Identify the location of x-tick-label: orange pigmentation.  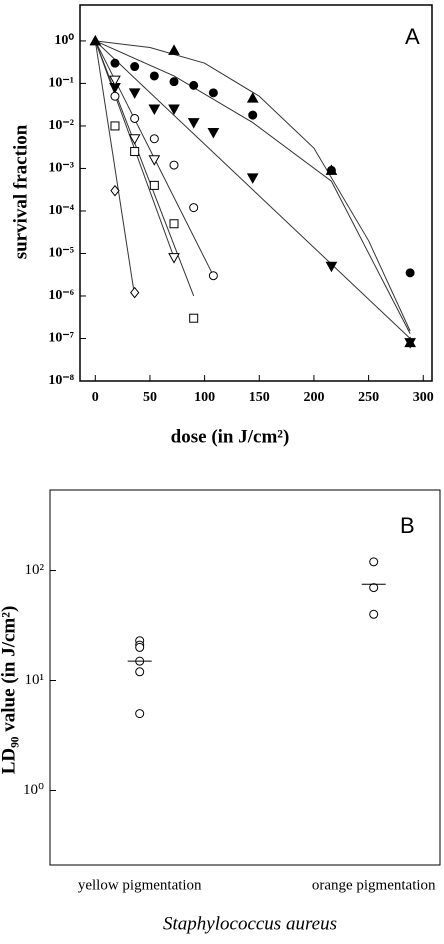
(374, 885).